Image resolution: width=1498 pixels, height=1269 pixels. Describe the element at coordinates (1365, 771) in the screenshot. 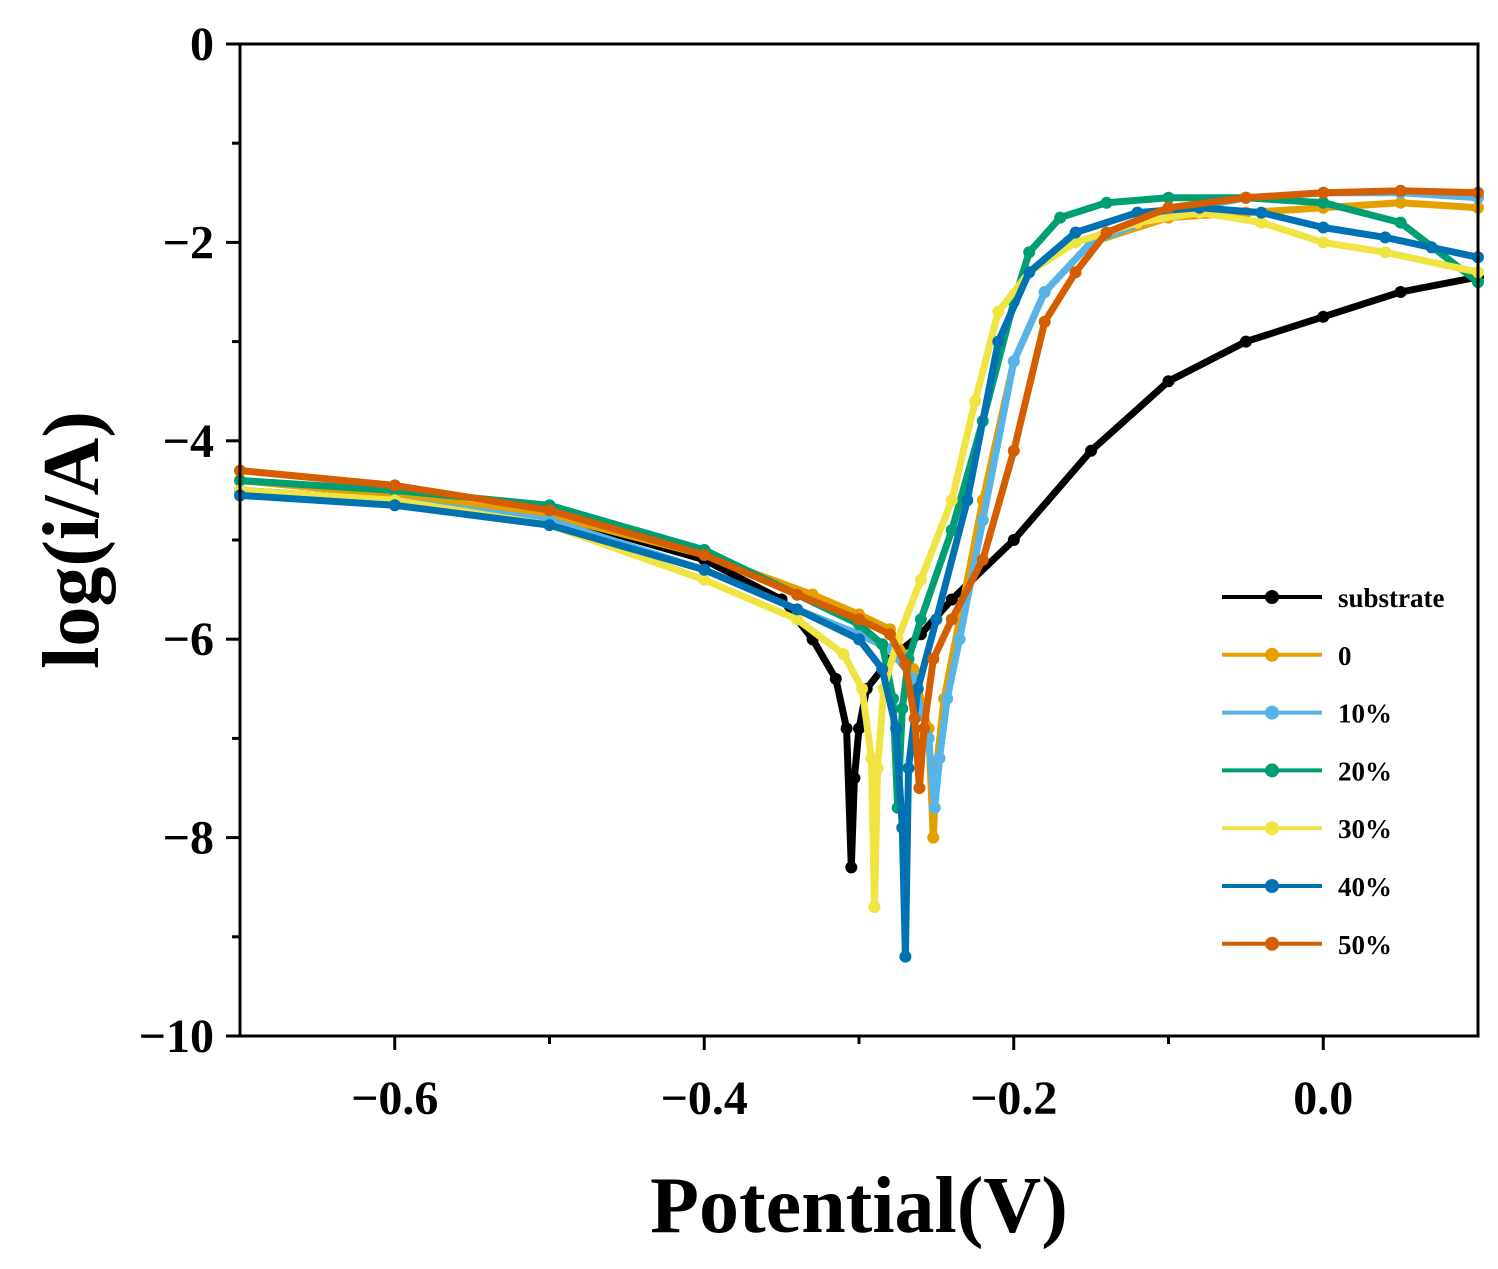

I see `legend-label: 20%` at that location.